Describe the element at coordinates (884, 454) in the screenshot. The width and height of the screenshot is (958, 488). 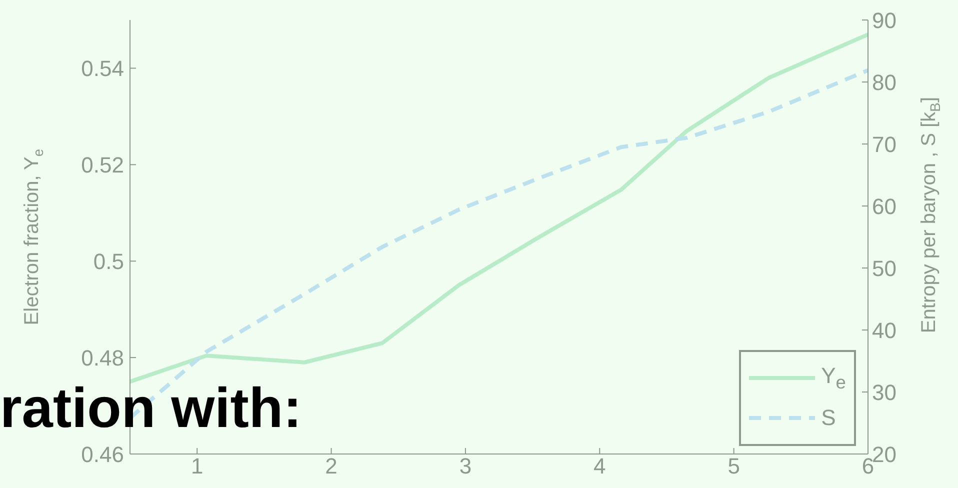
I see `y2-tick-label: 20` at that location.